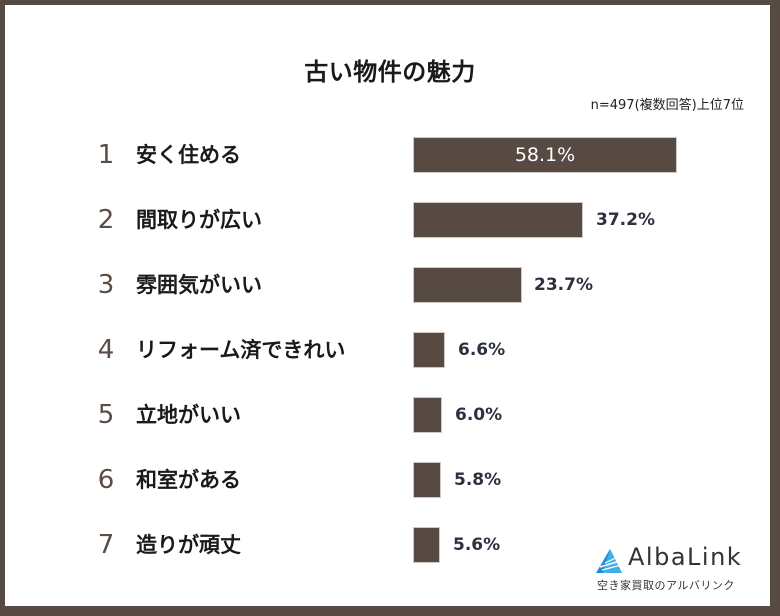  What do you see at coordinates (199, 285) in the screenshot?
I see `category-label: 雰囲気がいい` at bounding box center [199, 285].